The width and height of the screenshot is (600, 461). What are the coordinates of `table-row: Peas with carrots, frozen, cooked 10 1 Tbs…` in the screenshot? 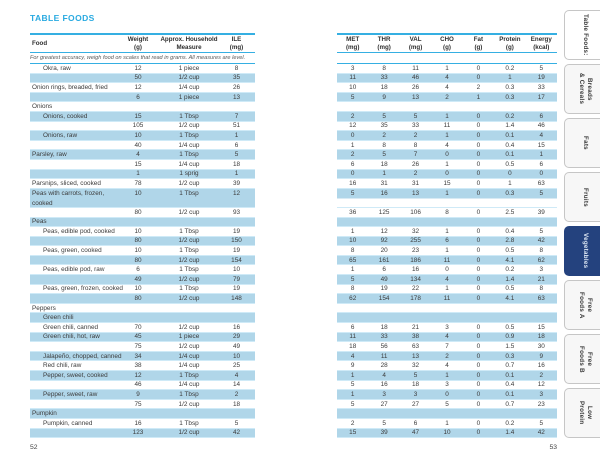 It's located at (142, 198).